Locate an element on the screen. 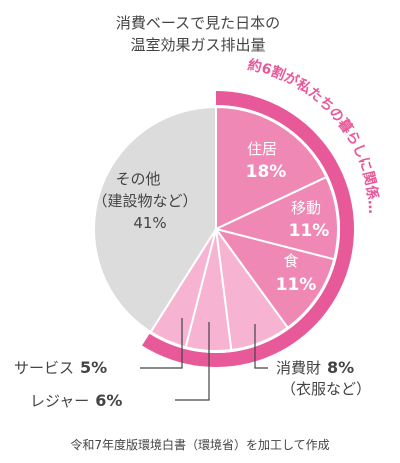 This screenshot has height=463, width=400. consumer-goods-value: 8% is located at coordinates (340, 367).